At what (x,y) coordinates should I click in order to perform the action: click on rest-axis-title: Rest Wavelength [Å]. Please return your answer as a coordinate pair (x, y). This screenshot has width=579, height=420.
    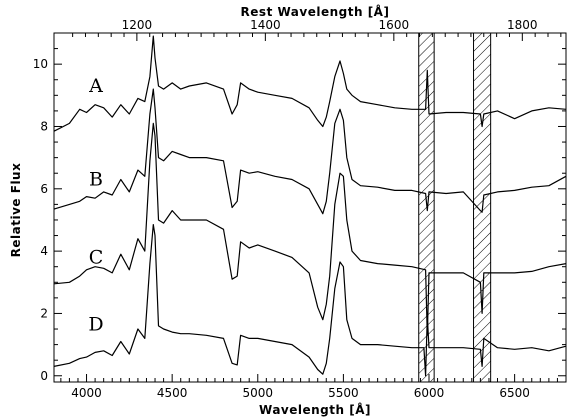
    Looking at the image, I should click on (315, 11).